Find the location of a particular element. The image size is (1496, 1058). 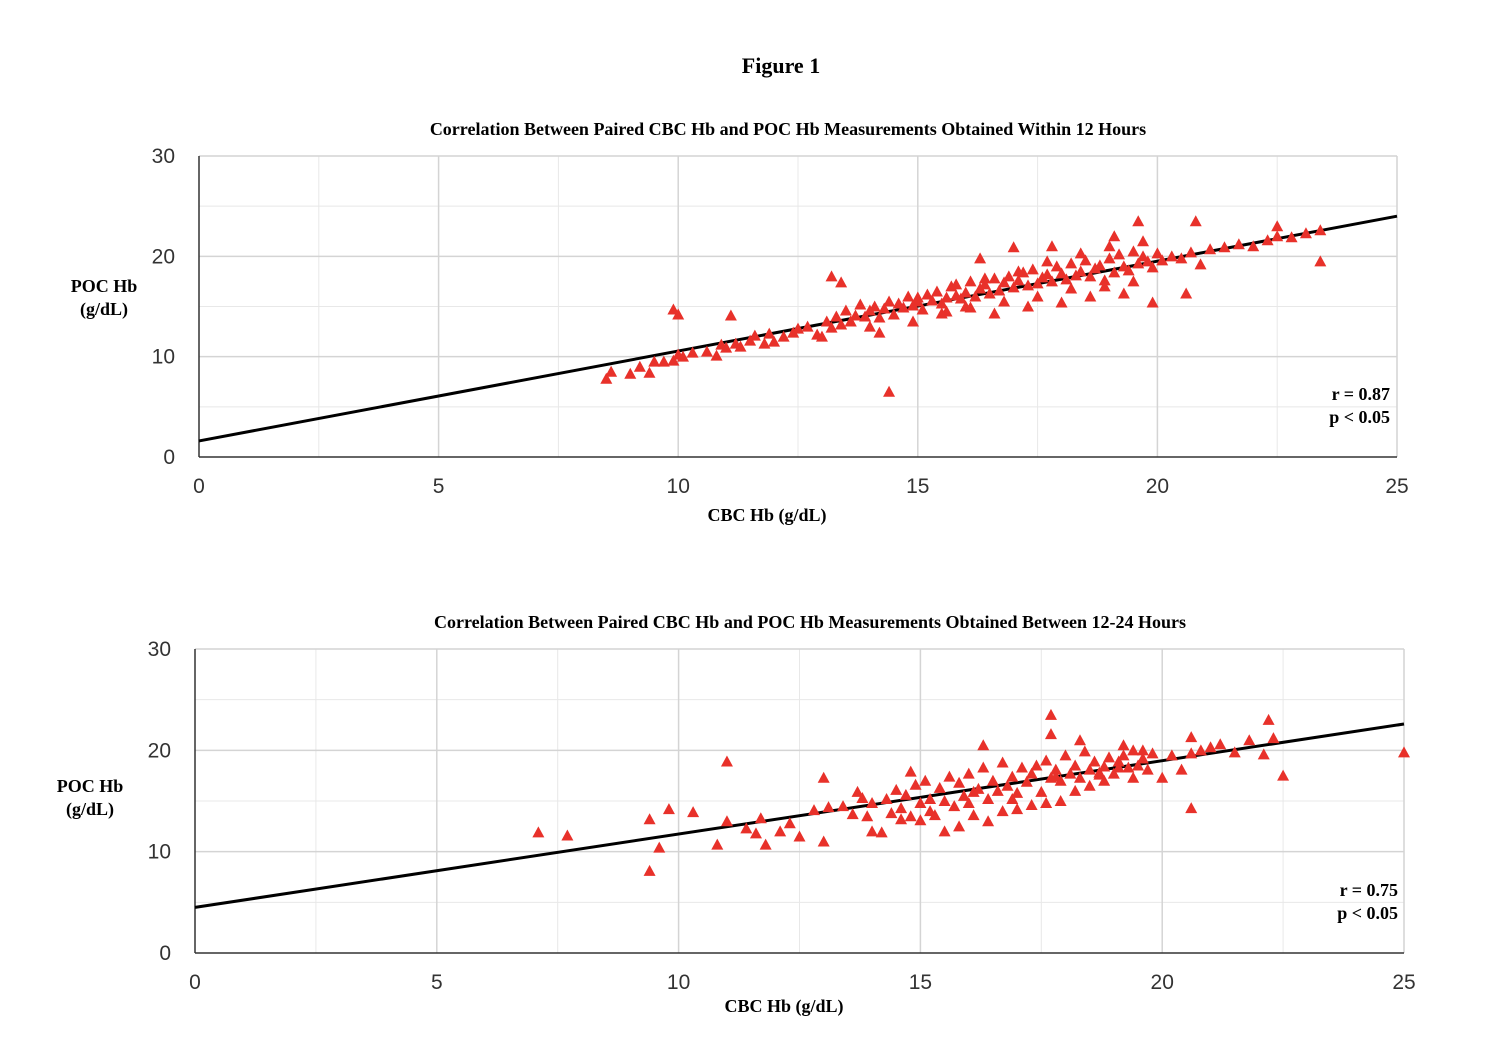

y-tick-label: 0 is located at coordinates (165, 953).